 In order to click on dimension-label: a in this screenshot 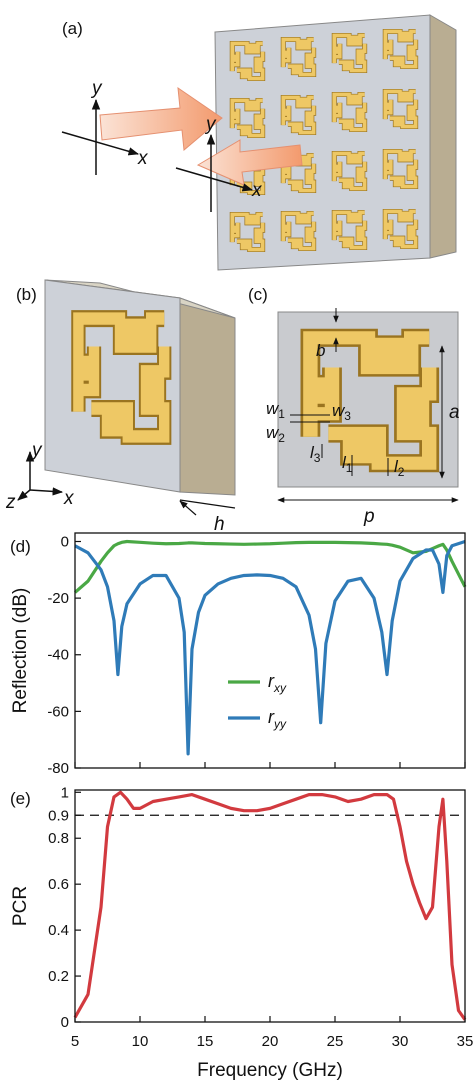, I will do `click(454, 412)`.